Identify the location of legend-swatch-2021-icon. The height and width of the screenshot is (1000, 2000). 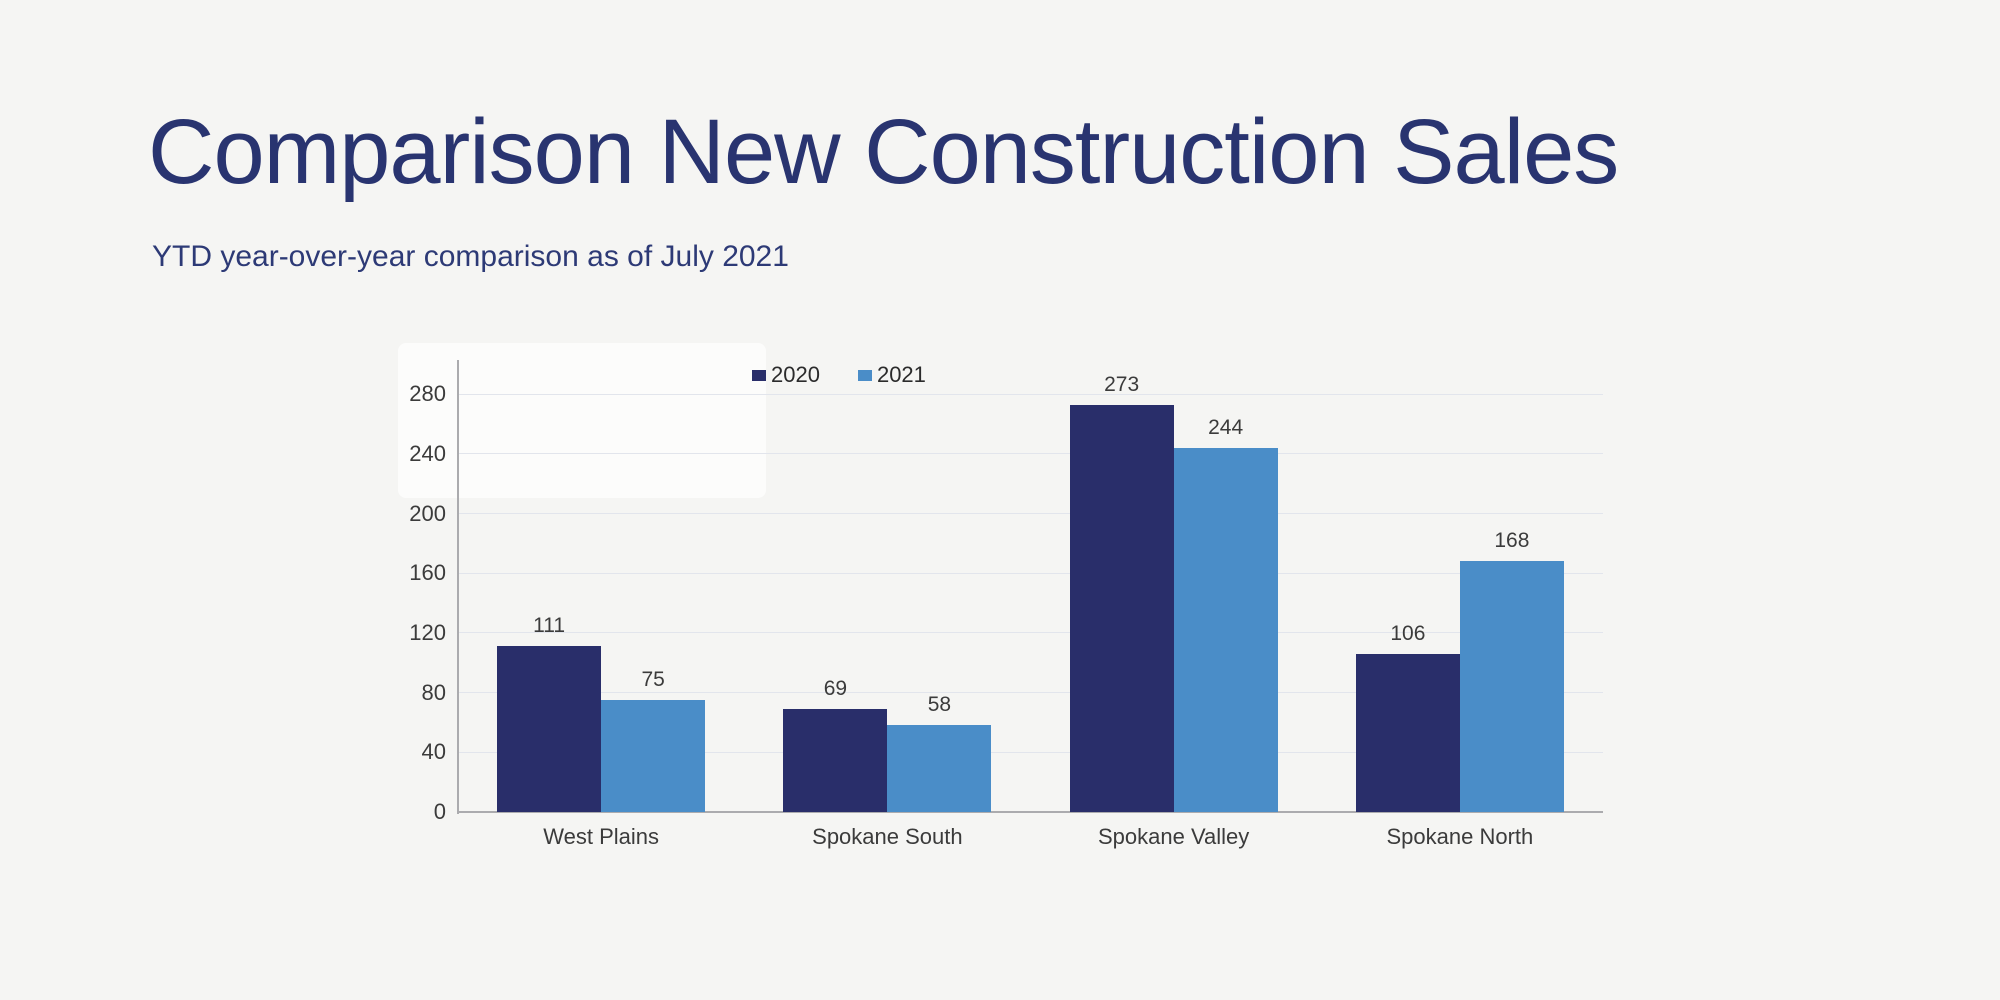
(864, 375).